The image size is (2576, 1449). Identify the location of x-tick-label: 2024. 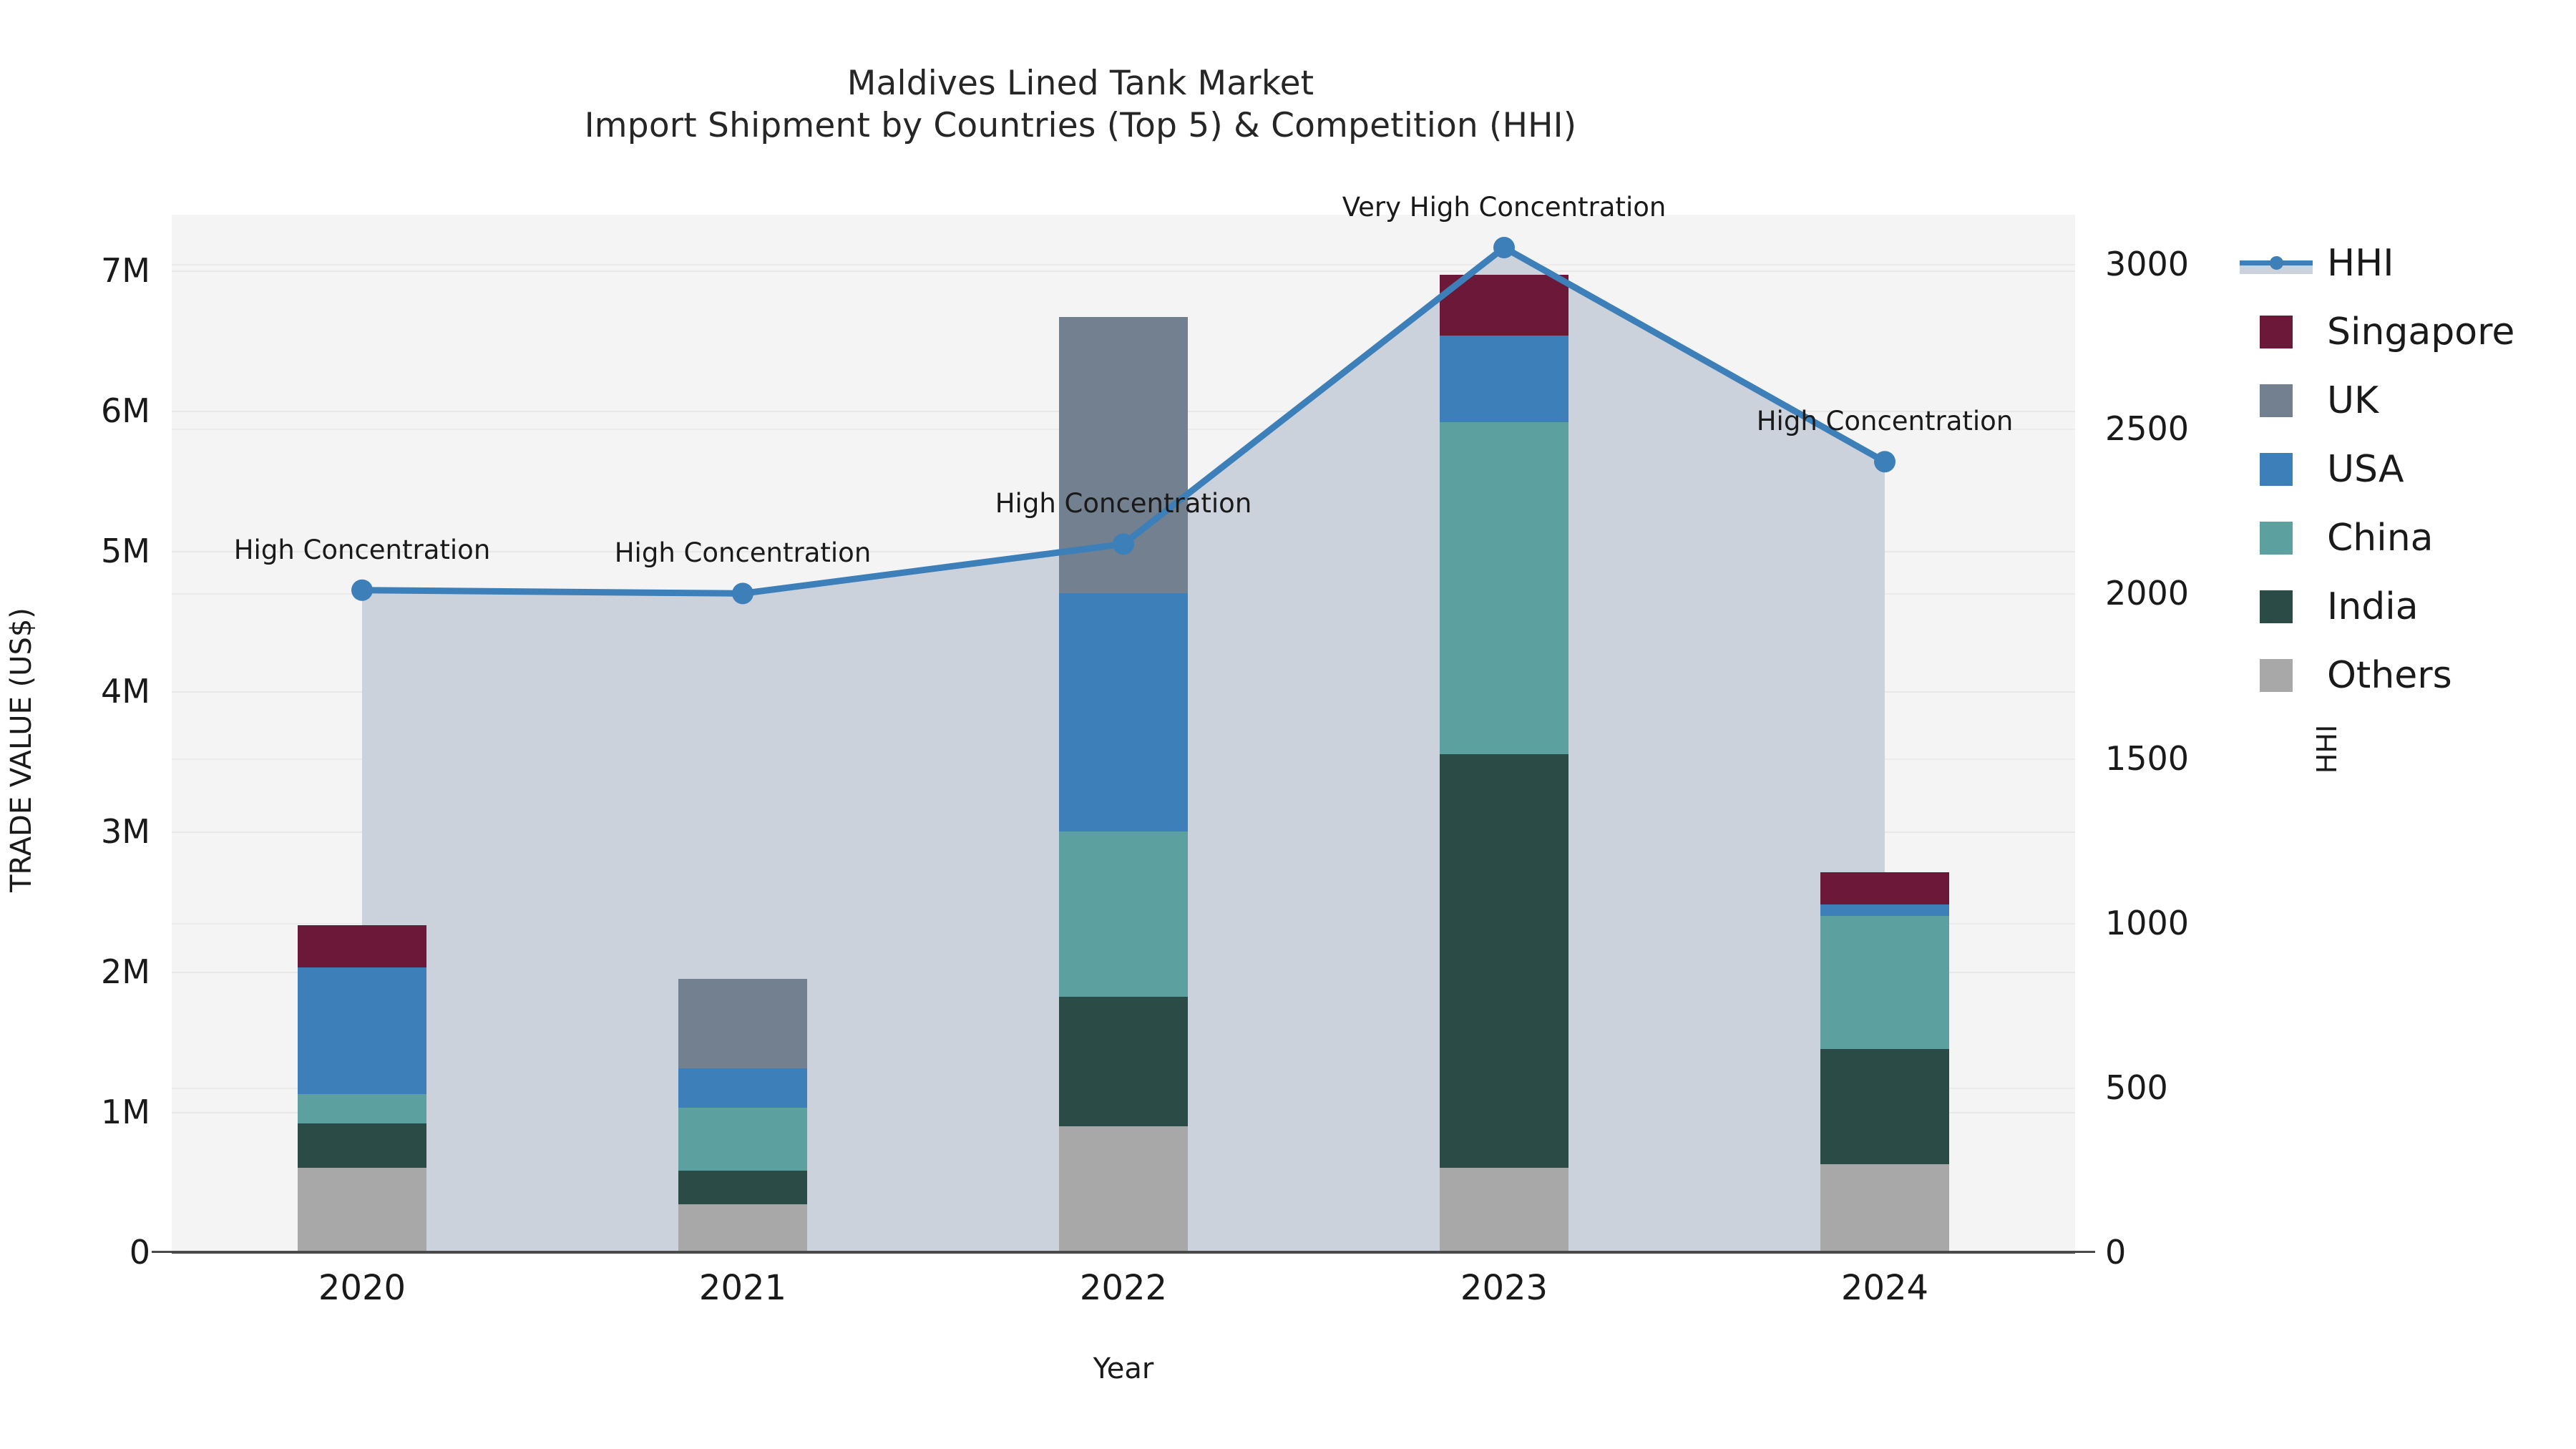
(1884, 1288).